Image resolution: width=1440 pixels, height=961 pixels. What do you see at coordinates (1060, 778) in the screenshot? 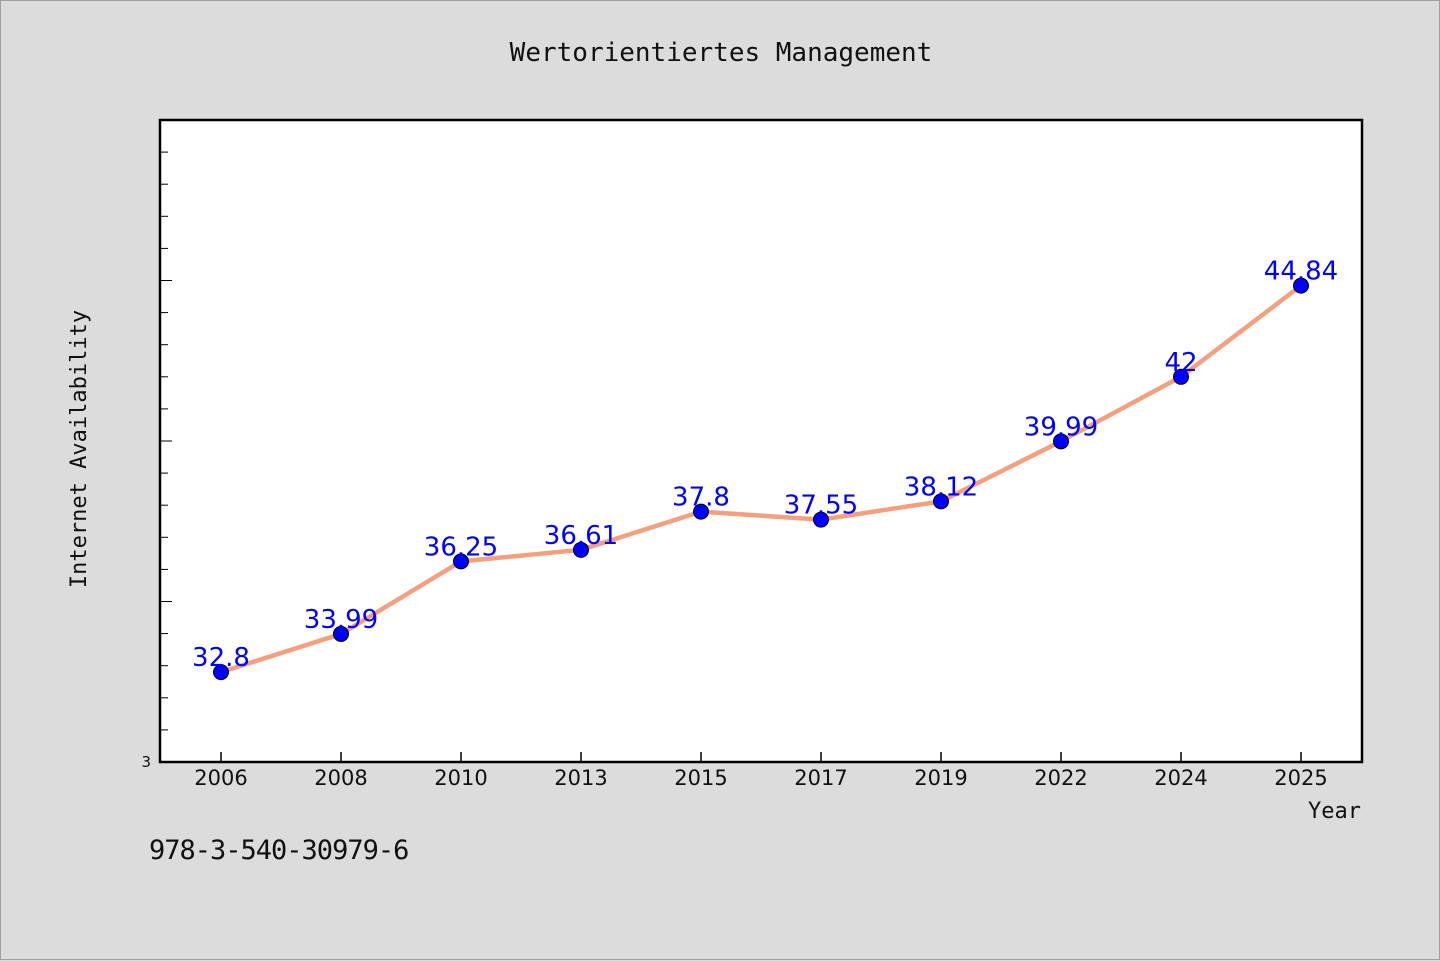
I see `x-tick-label: 2022` at bounding box center [1060, 778].